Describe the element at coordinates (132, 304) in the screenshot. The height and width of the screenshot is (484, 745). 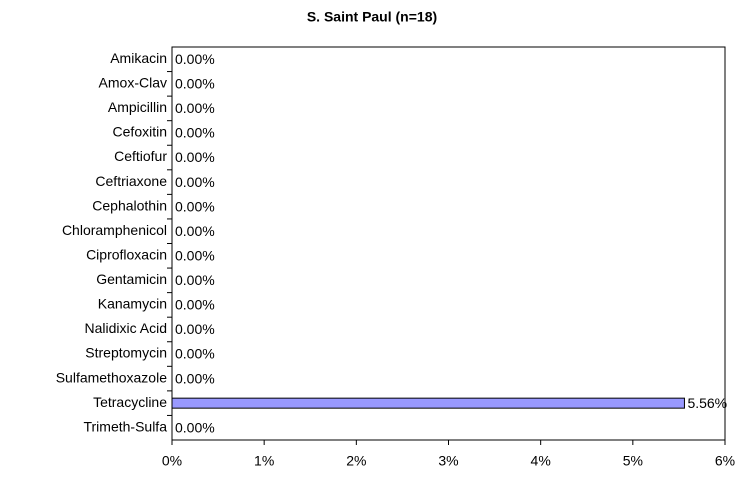
I see `y-tick-label: Kanamycin` at that location.